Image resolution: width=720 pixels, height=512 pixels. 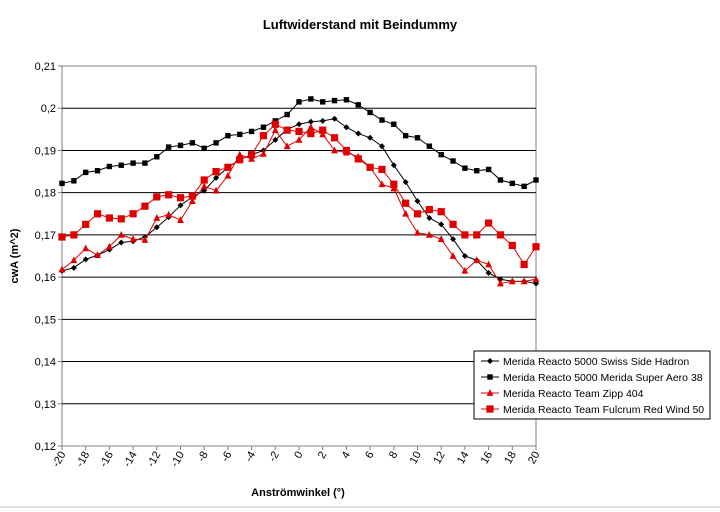 I want to click on y-tick-label: 0,15, so click(x=45, y=320).